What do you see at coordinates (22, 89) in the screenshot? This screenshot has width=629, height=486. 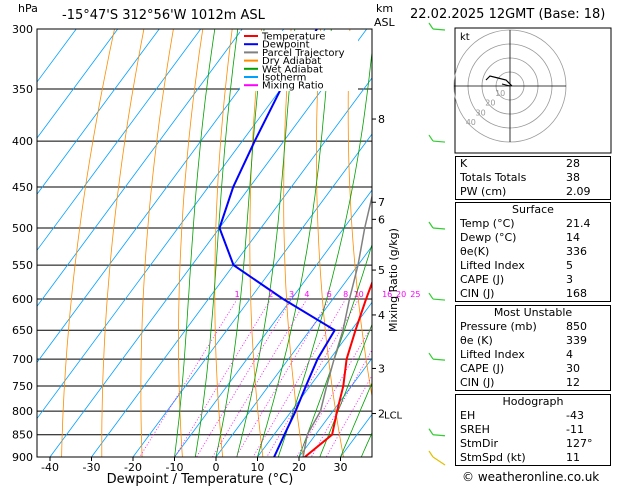 I see `pressure-tick-label: 350` at bounding box center [22, 89].